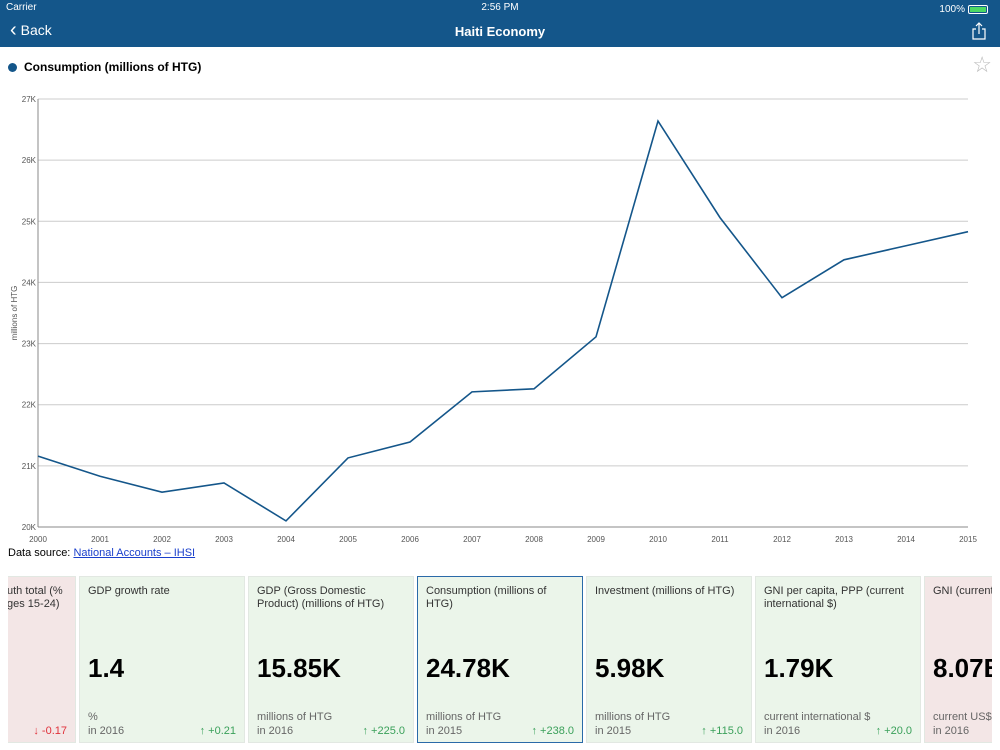 This screenshot has width=1000, height=750. Describe the element at coordinates (468, 668) in the screenshot. I see `card-value: 24.78K` at that location.